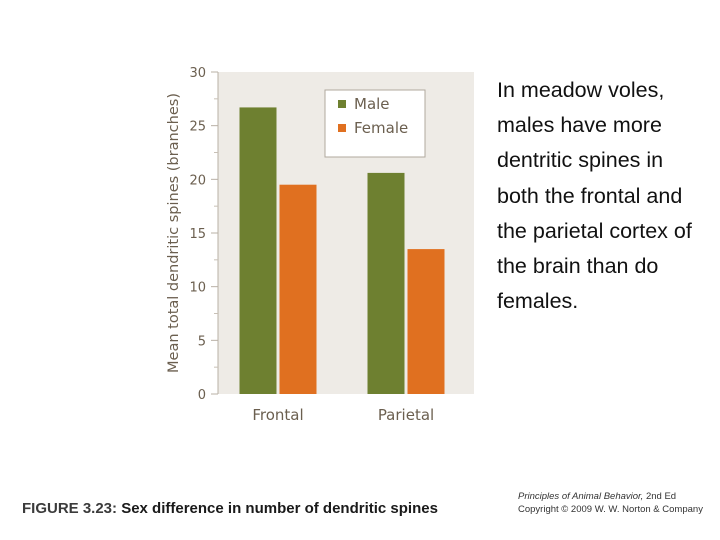 The width and height of the screenshot is (720, 540). I want to click on bar-female-parietal, so click(426, 321).